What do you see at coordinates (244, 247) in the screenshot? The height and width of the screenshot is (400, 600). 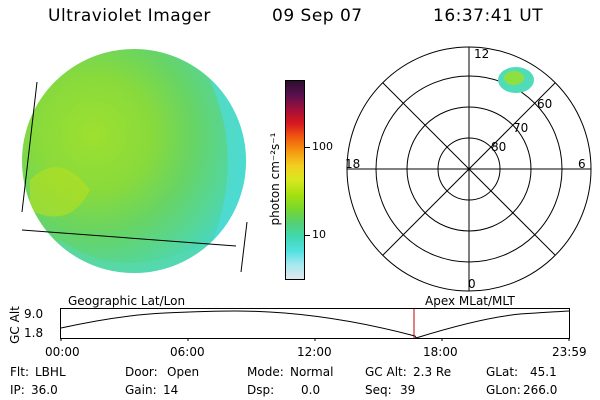 I see `limb-marker-right` at bounding box center [244, 247].